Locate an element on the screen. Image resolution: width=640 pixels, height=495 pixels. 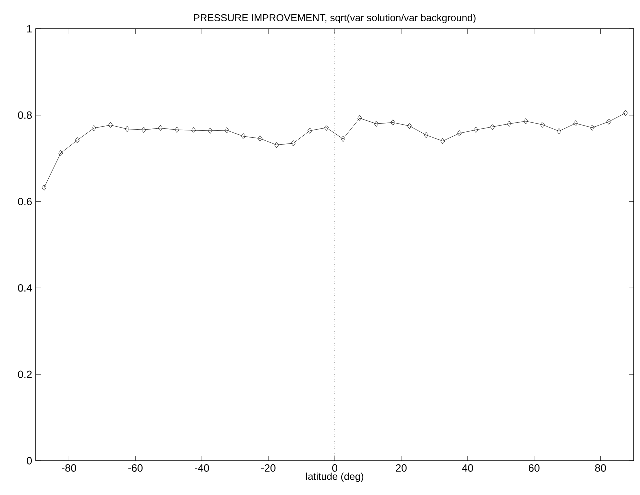
x-tick-label: 60 is located at coordinates (534, 468).